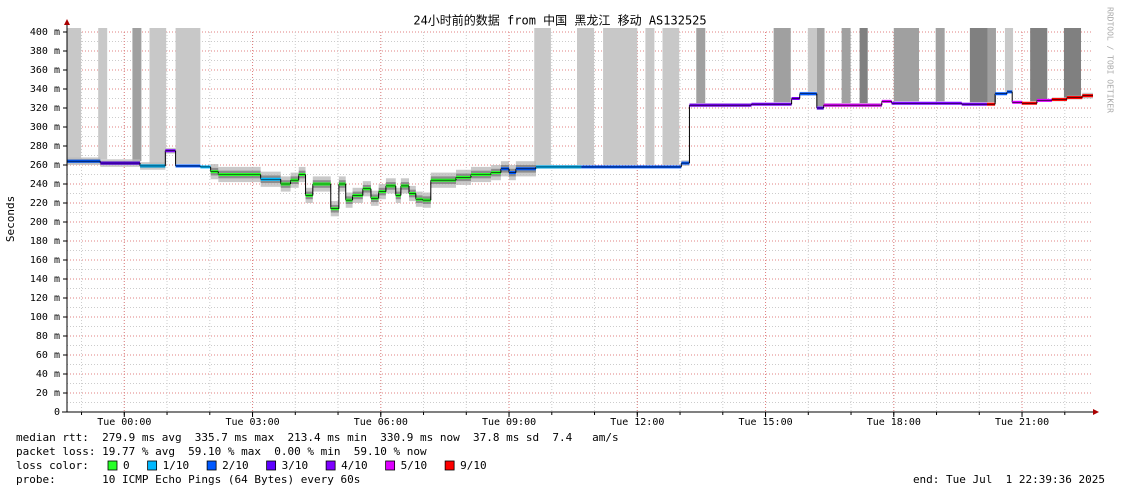  Describe the element at coordinates (45, 108) in the screenshot. I see `y-tick-label: 320 m` at that location.